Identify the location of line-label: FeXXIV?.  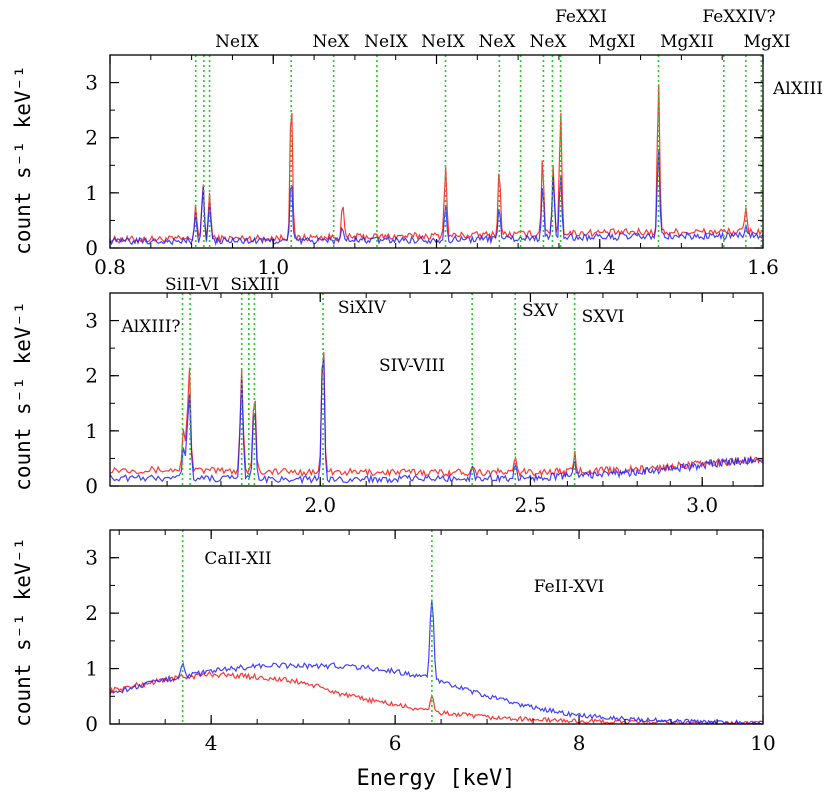
(738, 17).